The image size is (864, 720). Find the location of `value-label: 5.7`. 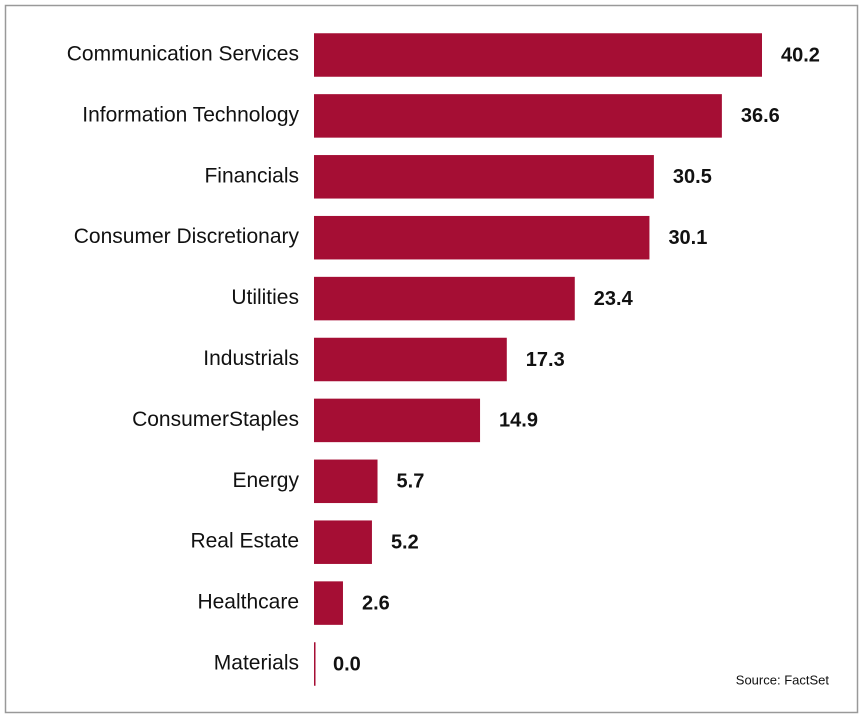

value-label: 5.7 is located at coordinates (411, 482).